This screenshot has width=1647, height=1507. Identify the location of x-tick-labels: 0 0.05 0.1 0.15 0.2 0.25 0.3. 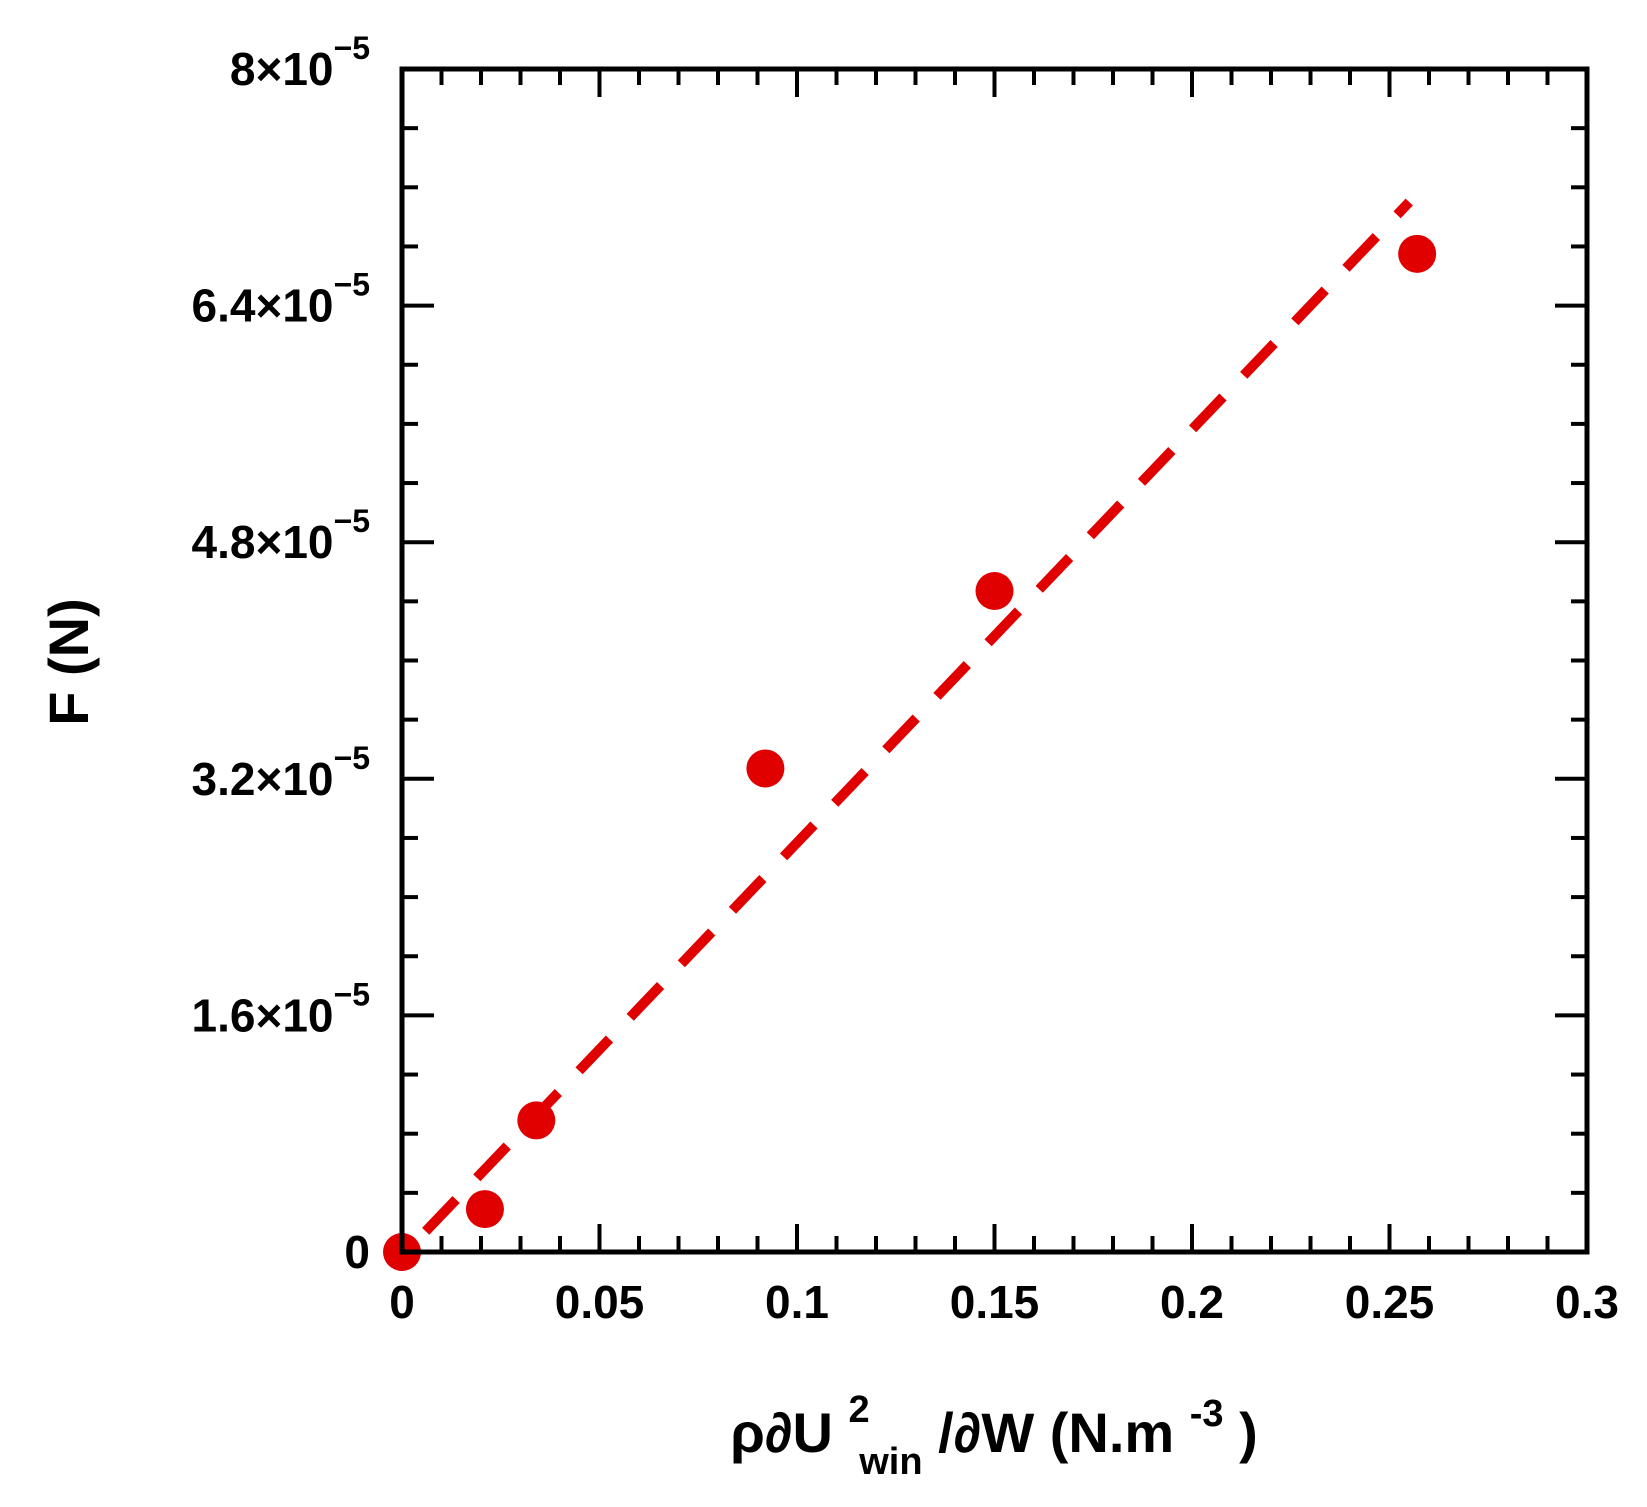
(1004, 1302).